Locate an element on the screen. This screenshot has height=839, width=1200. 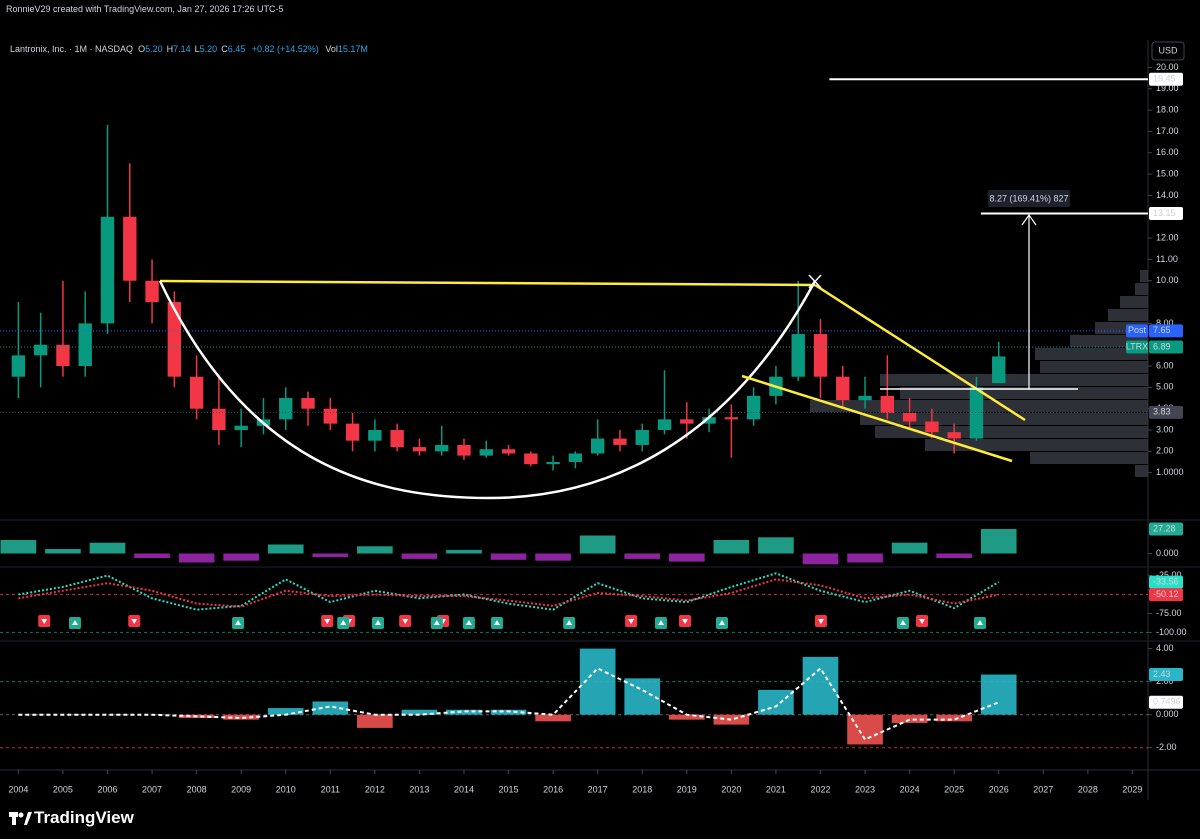
y-tick-label: 4.00 is located at coordinates (1165, 648).